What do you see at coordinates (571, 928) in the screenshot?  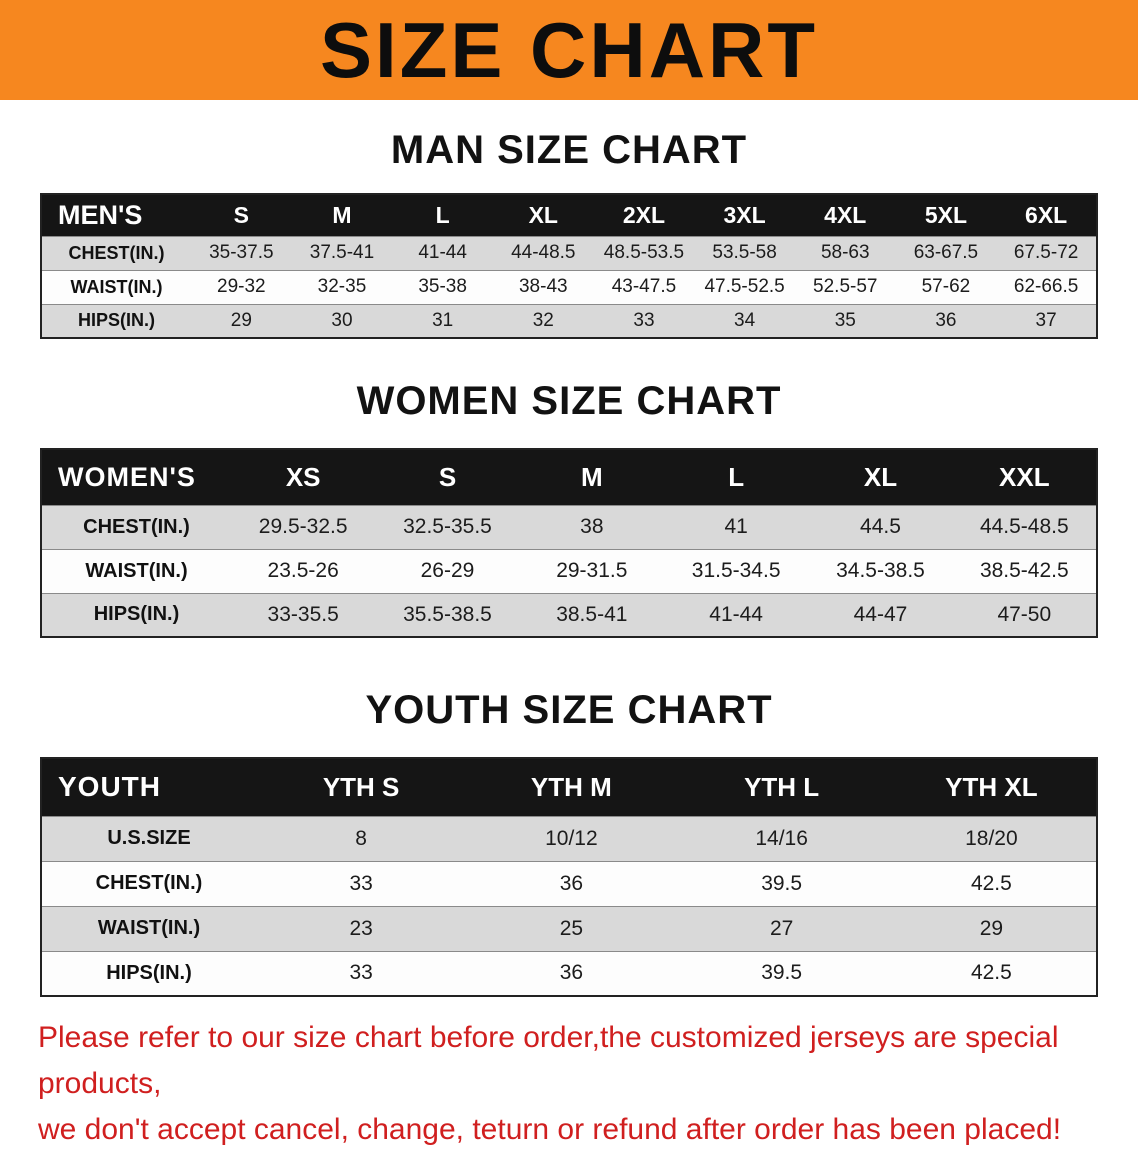 I see `value-cell: 25` at bounding box center [571, 928].